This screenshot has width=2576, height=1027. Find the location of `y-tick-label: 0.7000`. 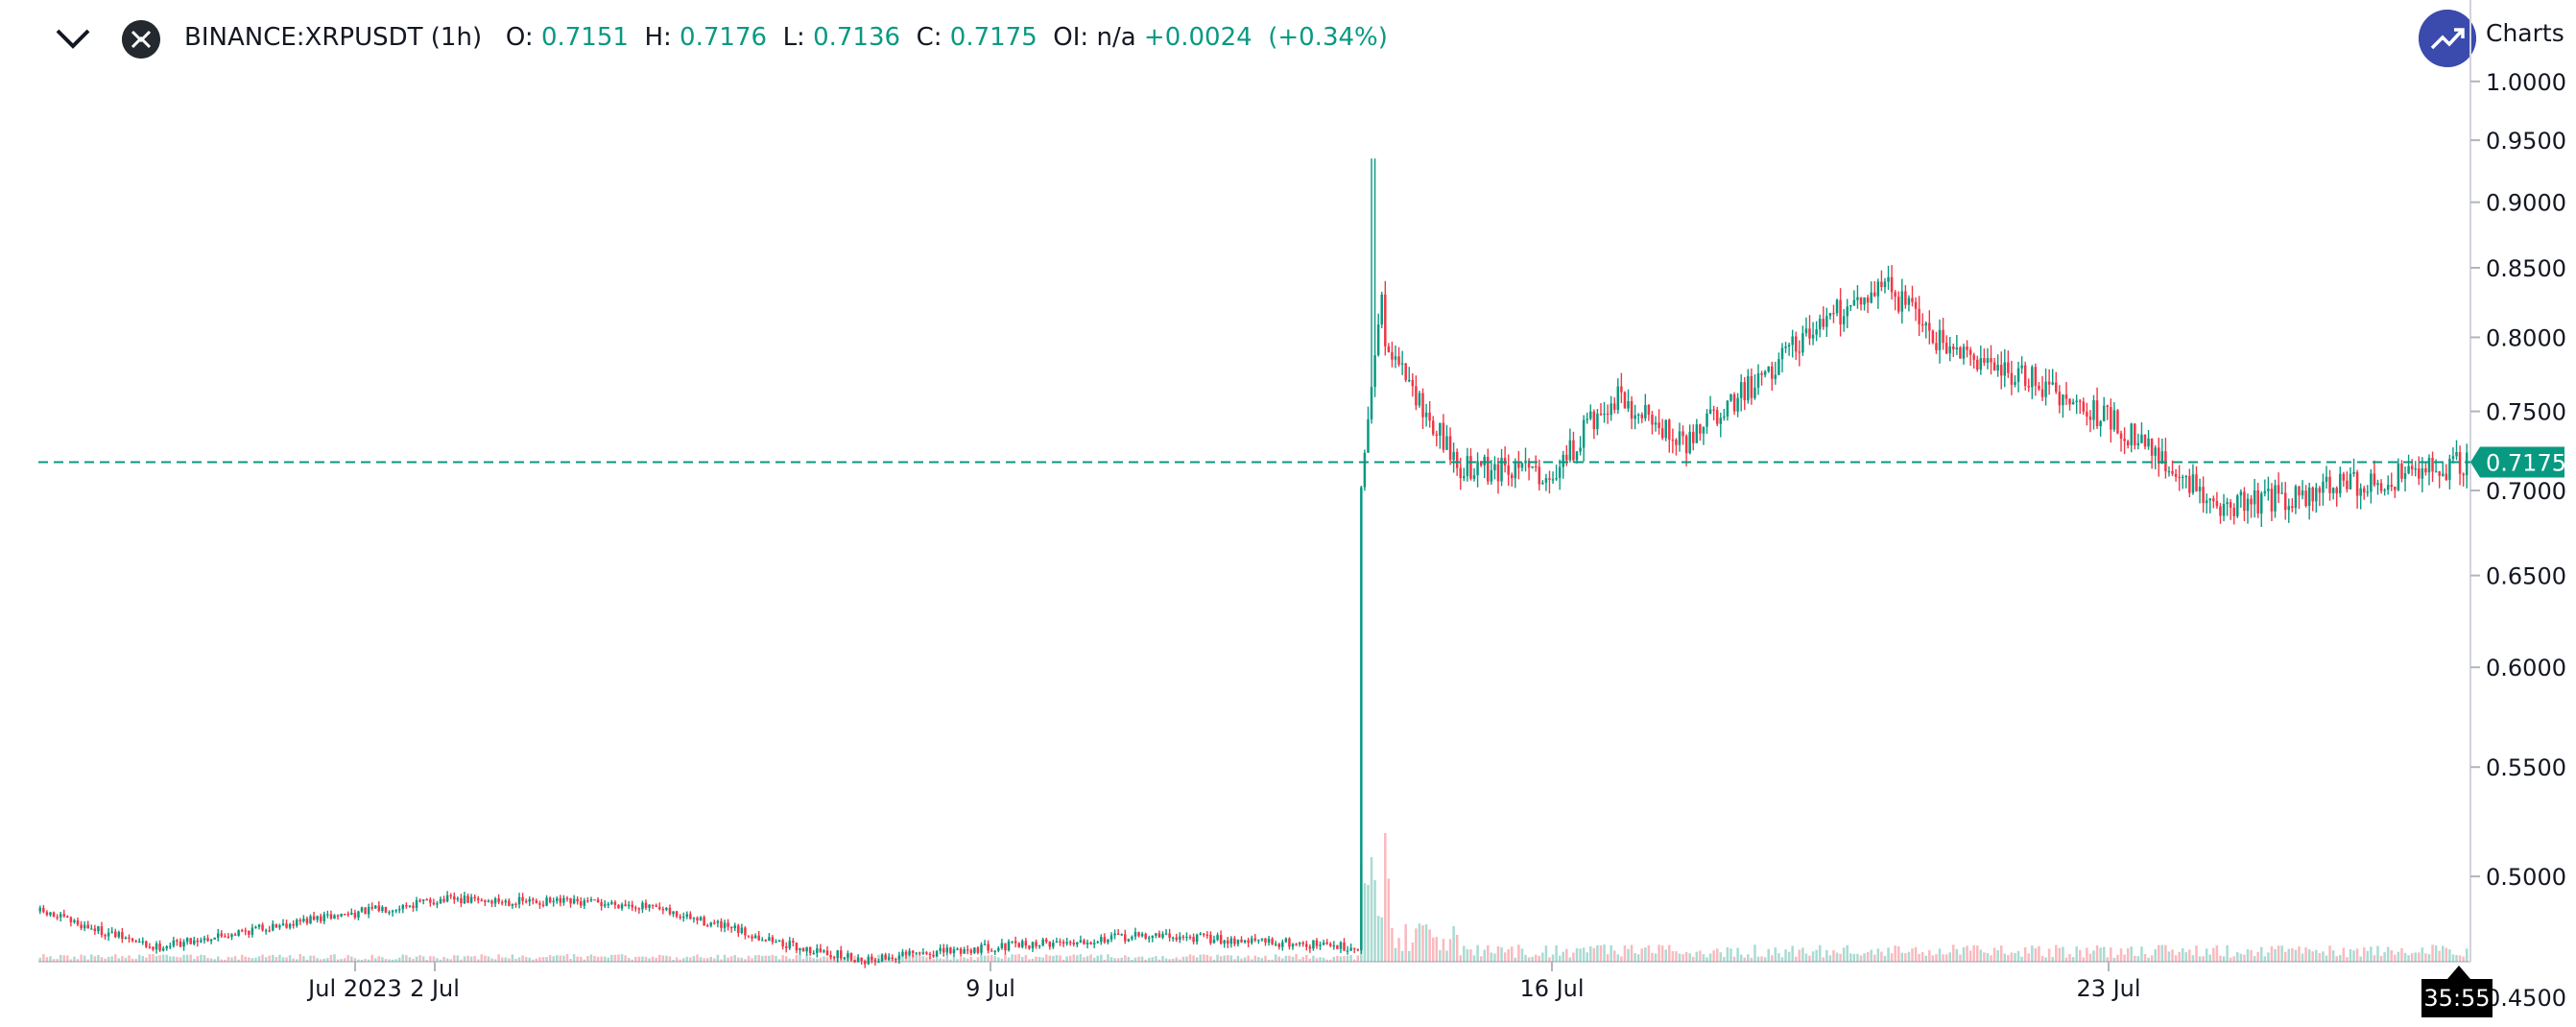

y-tick-label: 0.7000 is located at coordinates (2526, 491).